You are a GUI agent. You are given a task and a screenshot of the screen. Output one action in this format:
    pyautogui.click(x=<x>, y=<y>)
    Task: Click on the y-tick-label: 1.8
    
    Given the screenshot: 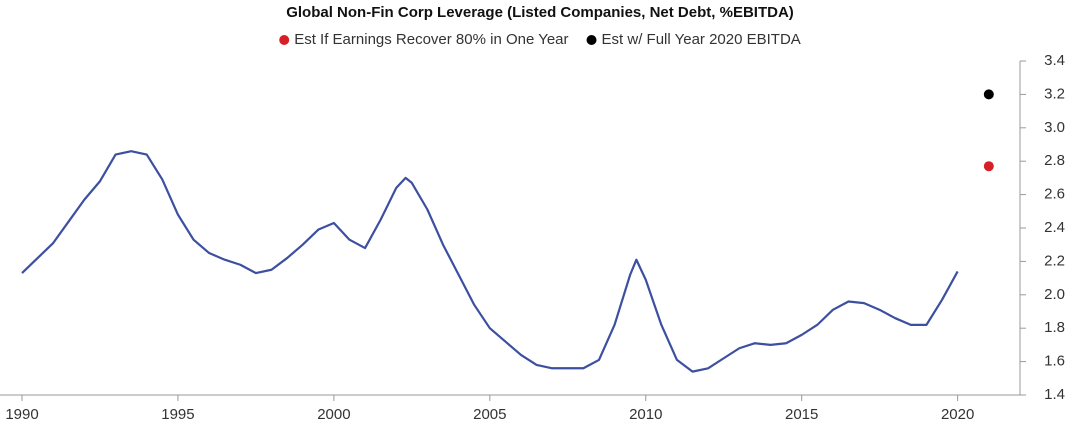 What is the action you would take?
    pyautogui.click(x=1054, y=327)
    